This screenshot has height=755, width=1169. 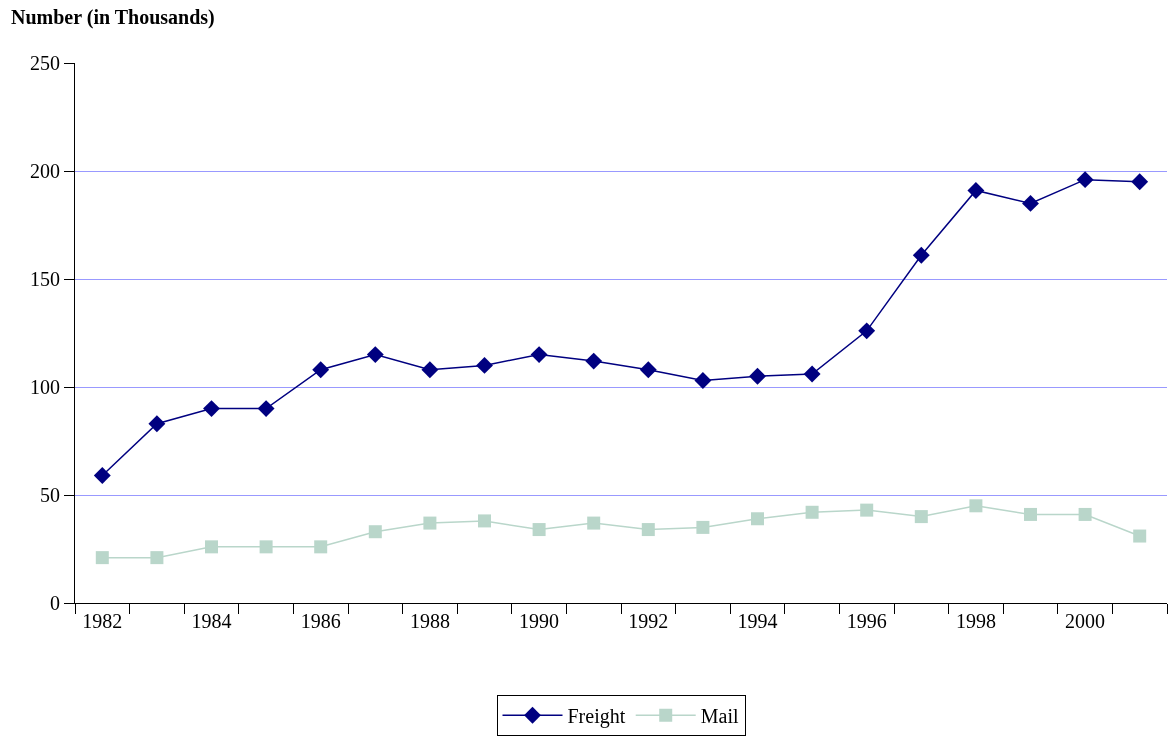 I want to click on y-tick-label: 0, so click(x=55, y=603).